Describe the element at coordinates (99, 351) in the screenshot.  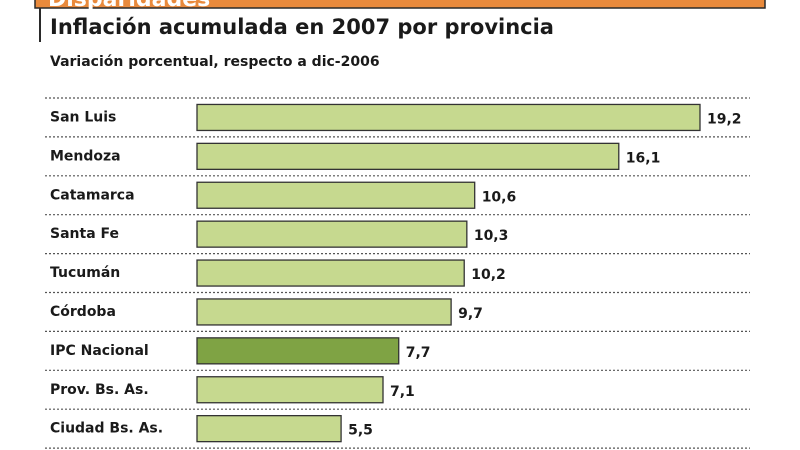
I see `category-label: IPC Nacional` at that location.